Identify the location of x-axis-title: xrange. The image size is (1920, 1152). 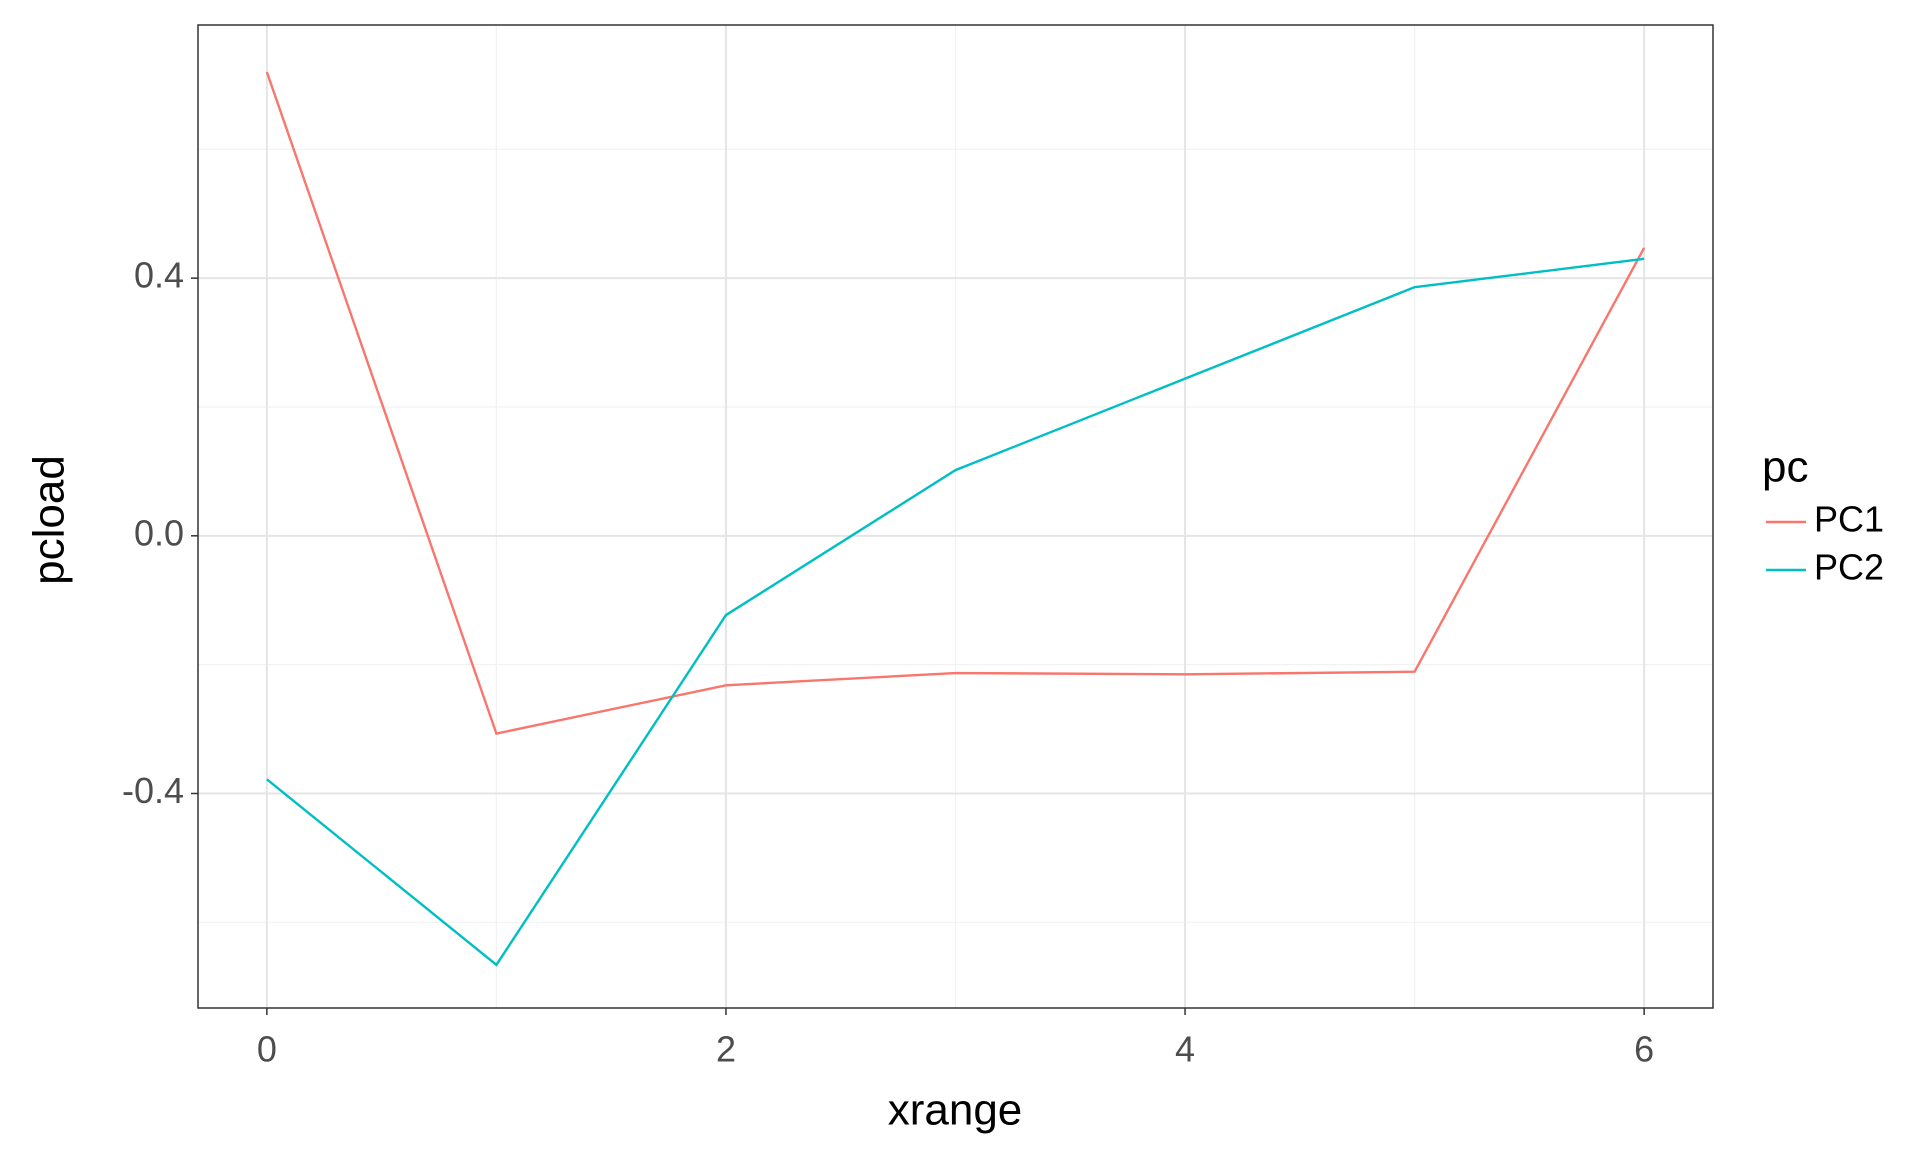
(955, 1110).